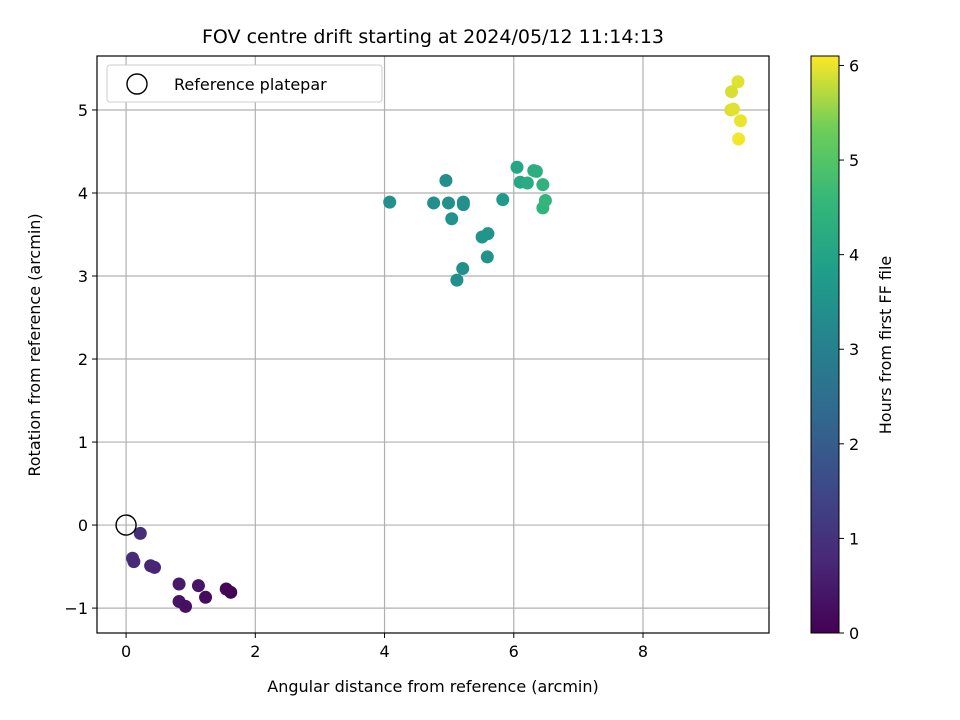  Describe the element at coordinates (83, 525) in the screenshot. I see `y-tick-label: 0` at that location.